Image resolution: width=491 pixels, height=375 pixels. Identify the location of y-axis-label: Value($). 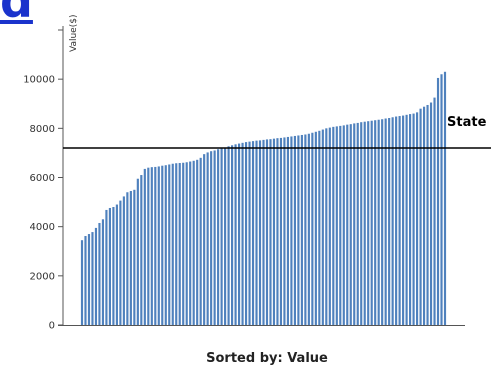
(74, 33).